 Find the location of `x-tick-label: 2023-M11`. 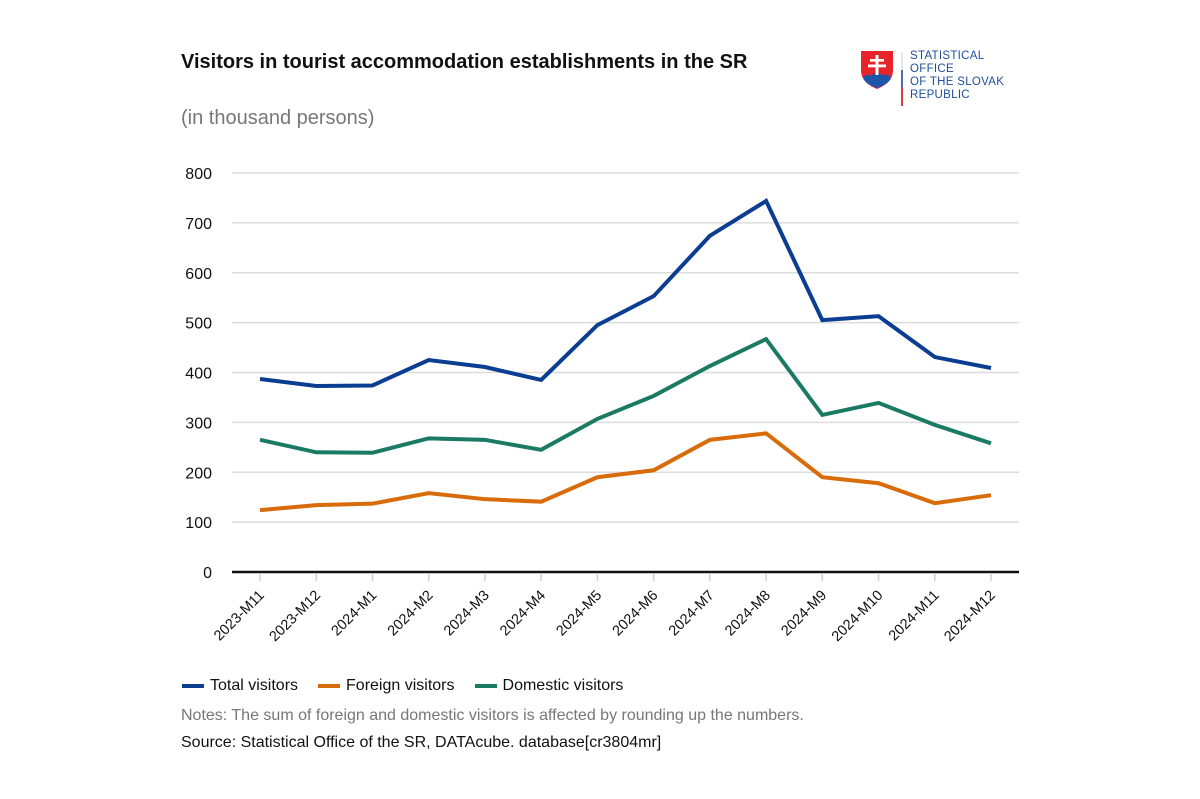

x-tick-label: 2023-M11 is located at coordinates (239, 616).